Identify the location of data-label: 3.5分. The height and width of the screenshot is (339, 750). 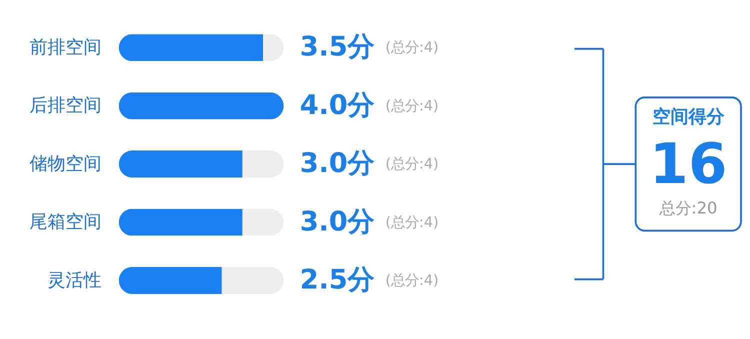
(338, 47).